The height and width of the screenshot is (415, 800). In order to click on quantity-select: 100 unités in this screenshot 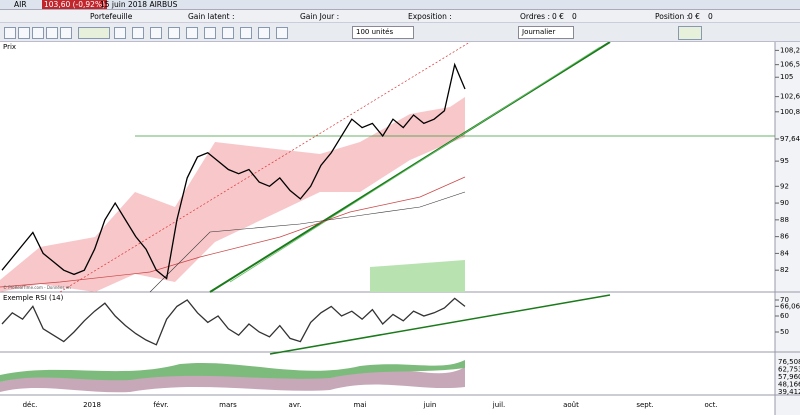, I will do `click(383, 32)`.